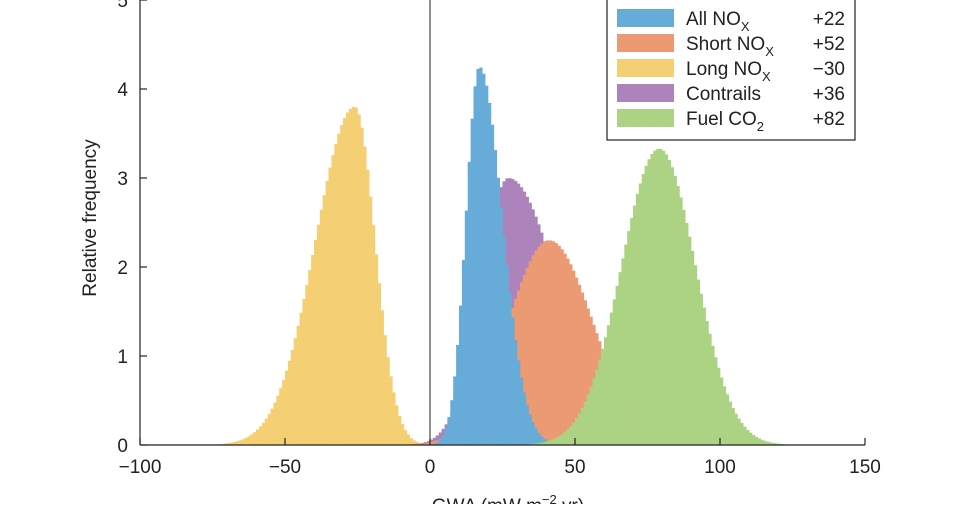 This screenshot has width=960, height=509. I want to click on legend-value: +52, so click(829, 44).